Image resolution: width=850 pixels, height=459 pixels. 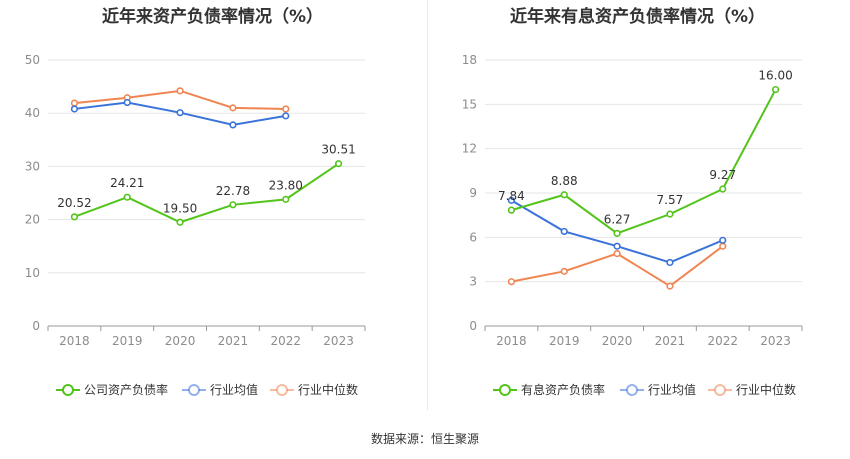 What do you see at coordinates (473, 237) in the screenshot?
I see `y-tick-label: 6` at bounding box center [473, 237].